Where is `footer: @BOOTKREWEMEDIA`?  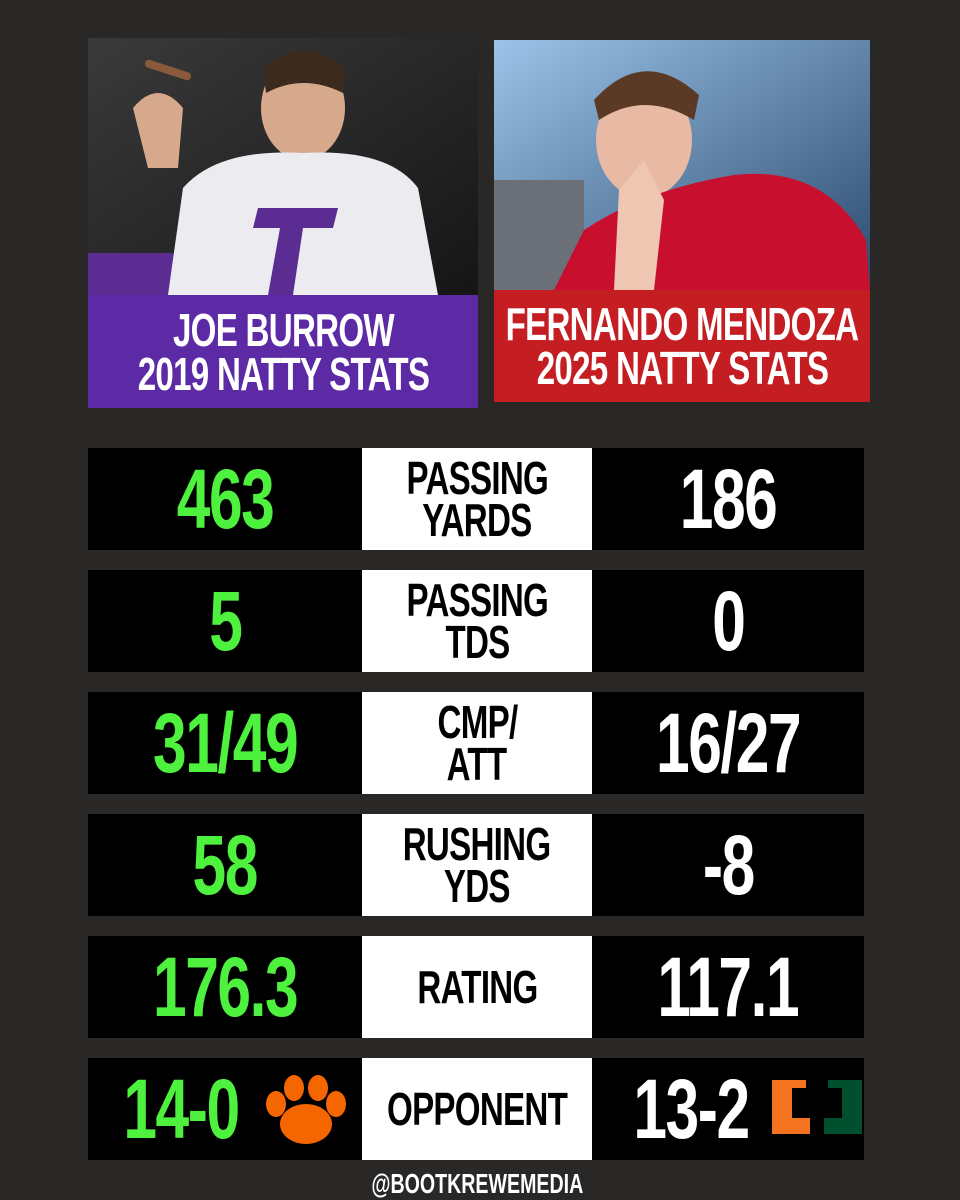 footer: @BOOTKREWEMEDIA is located at coordinates (477, 1184).